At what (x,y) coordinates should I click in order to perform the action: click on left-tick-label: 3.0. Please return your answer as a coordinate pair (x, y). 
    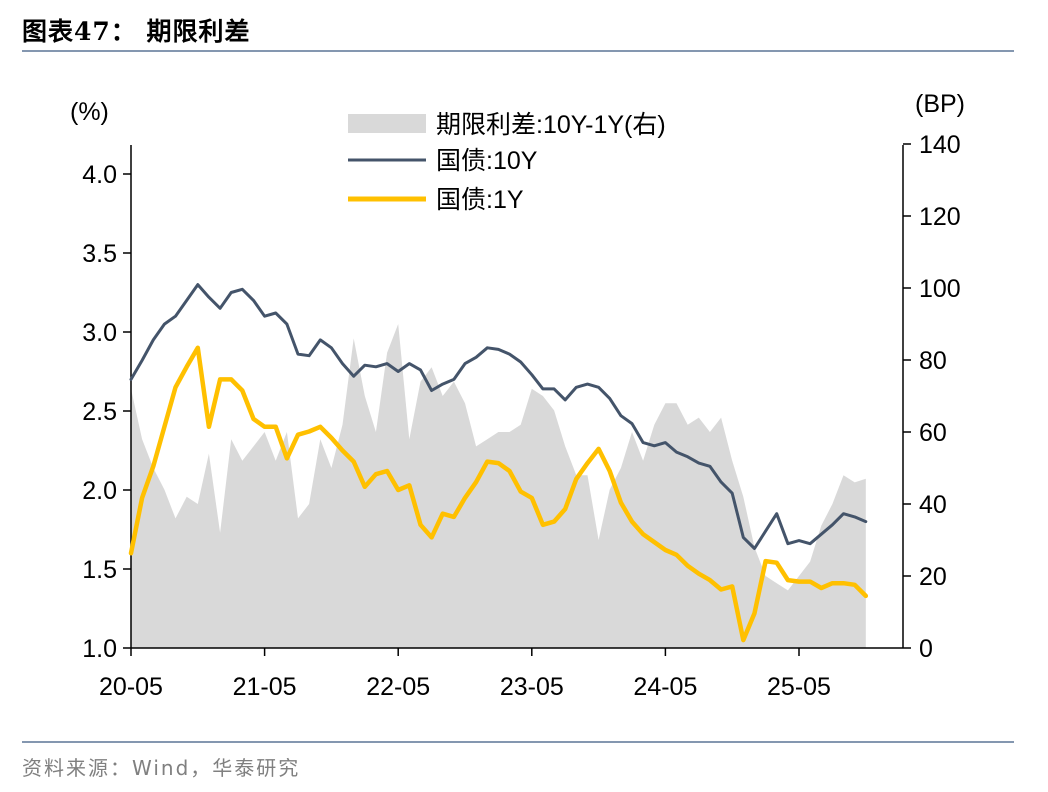
    Looking at the image, I should click on (99, 333).